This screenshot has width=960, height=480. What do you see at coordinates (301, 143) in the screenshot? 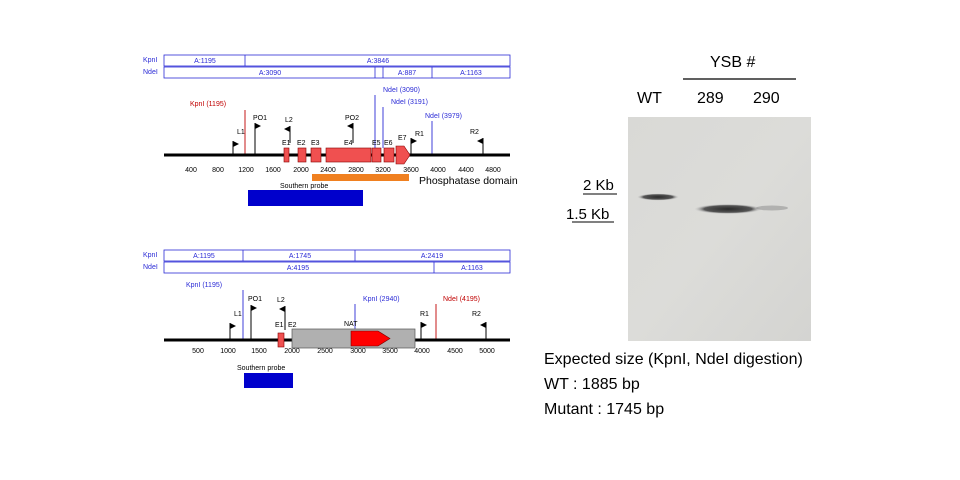
I see `svg-text: E2` at bounding box center [301, 143].